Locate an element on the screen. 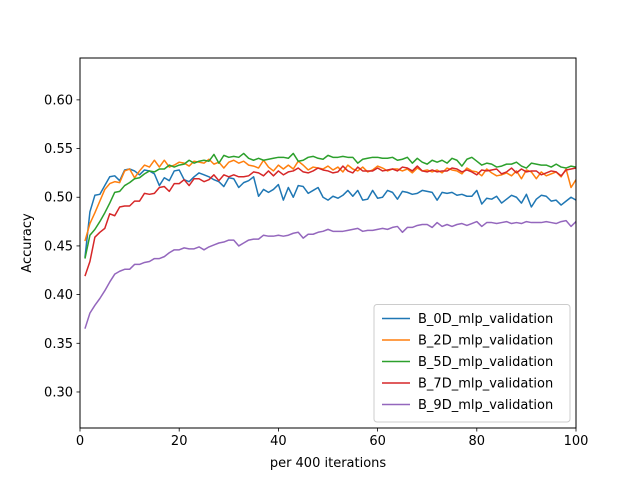 The height and width of the screenshot is (480, 640). x-tick-label: 0 is located at coordinates (80, 441).